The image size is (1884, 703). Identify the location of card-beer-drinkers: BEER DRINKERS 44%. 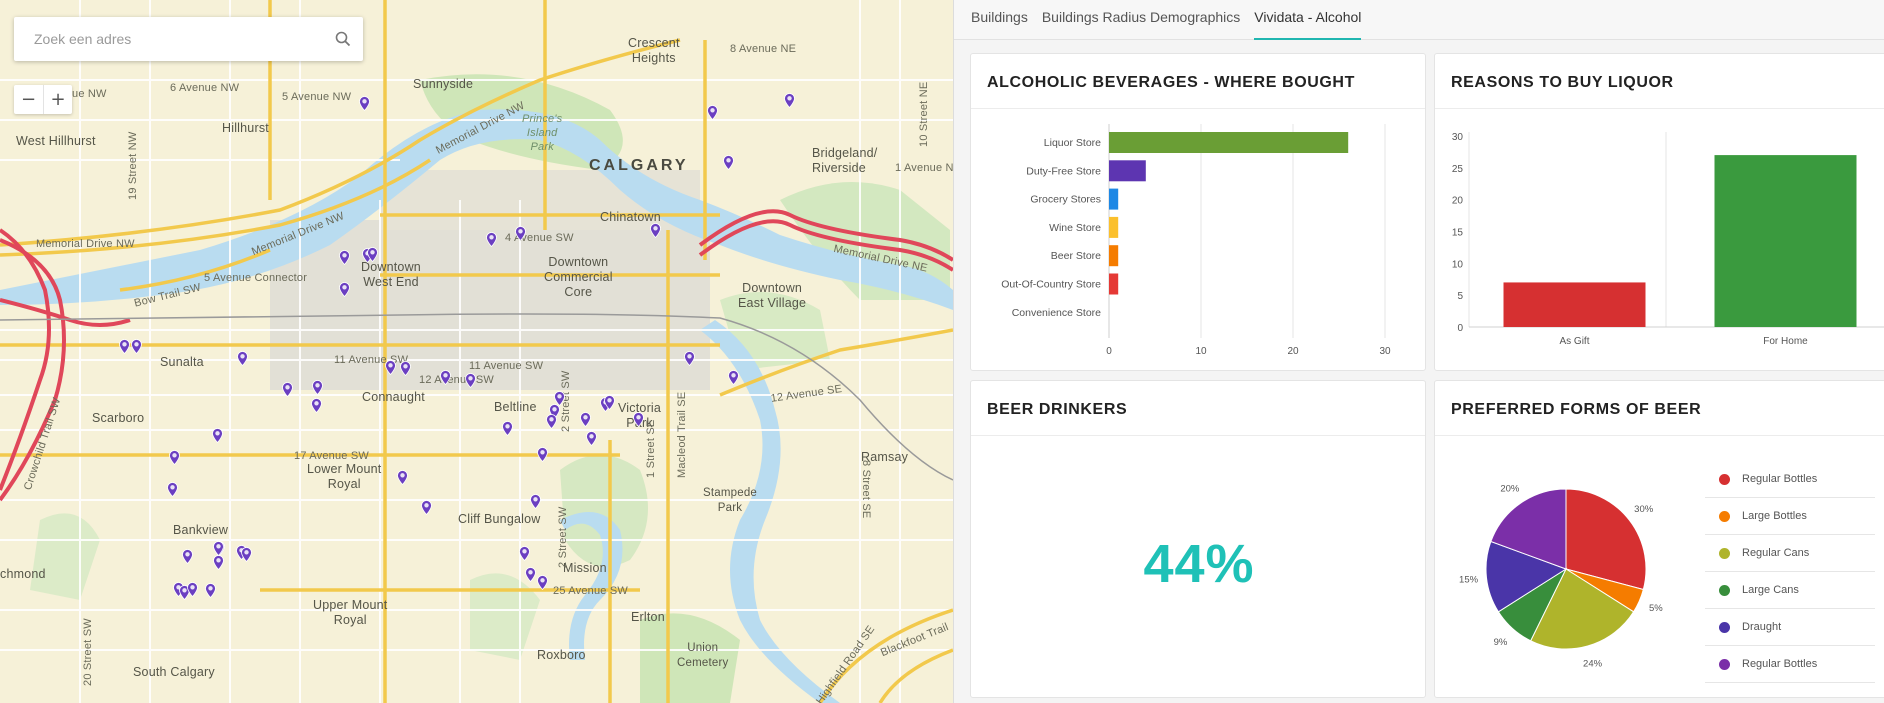
(1198, 539).